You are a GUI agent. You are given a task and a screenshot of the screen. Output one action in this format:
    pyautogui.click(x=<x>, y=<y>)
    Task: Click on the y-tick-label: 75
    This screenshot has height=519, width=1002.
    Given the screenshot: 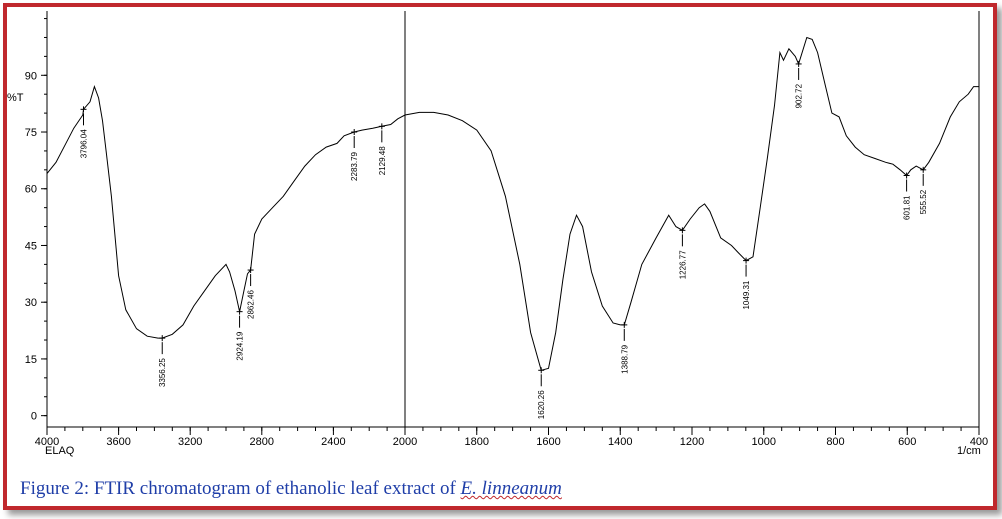 What is the action you would take?
    pyautogui.click(x=31, y=133)
    